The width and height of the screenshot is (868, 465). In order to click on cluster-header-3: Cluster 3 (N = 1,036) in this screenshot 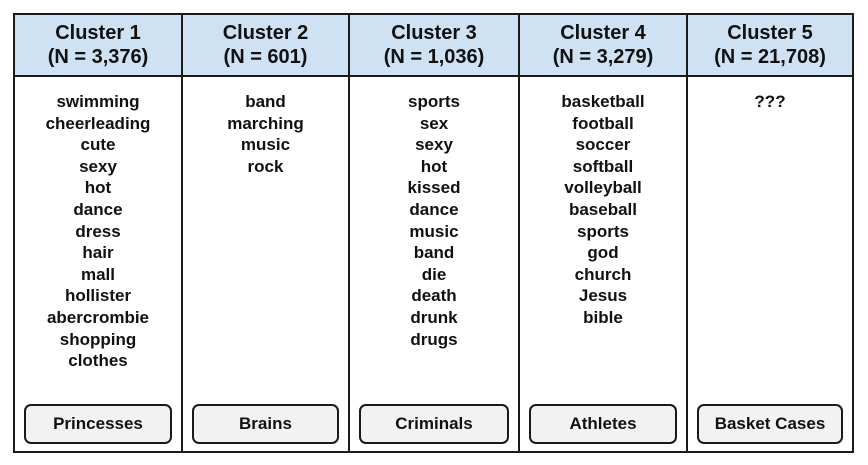, I will do `click(434, 46)`.